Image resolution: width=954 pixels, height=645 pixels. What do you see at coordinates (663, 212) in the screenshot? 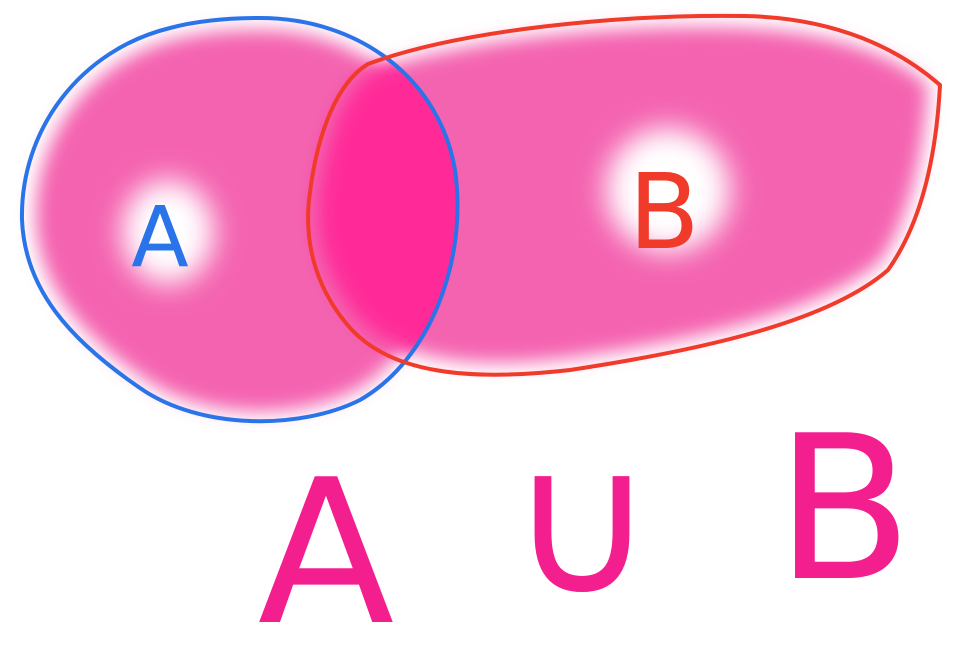
I see `set-b-label: B` at bounding box center [663, 212].